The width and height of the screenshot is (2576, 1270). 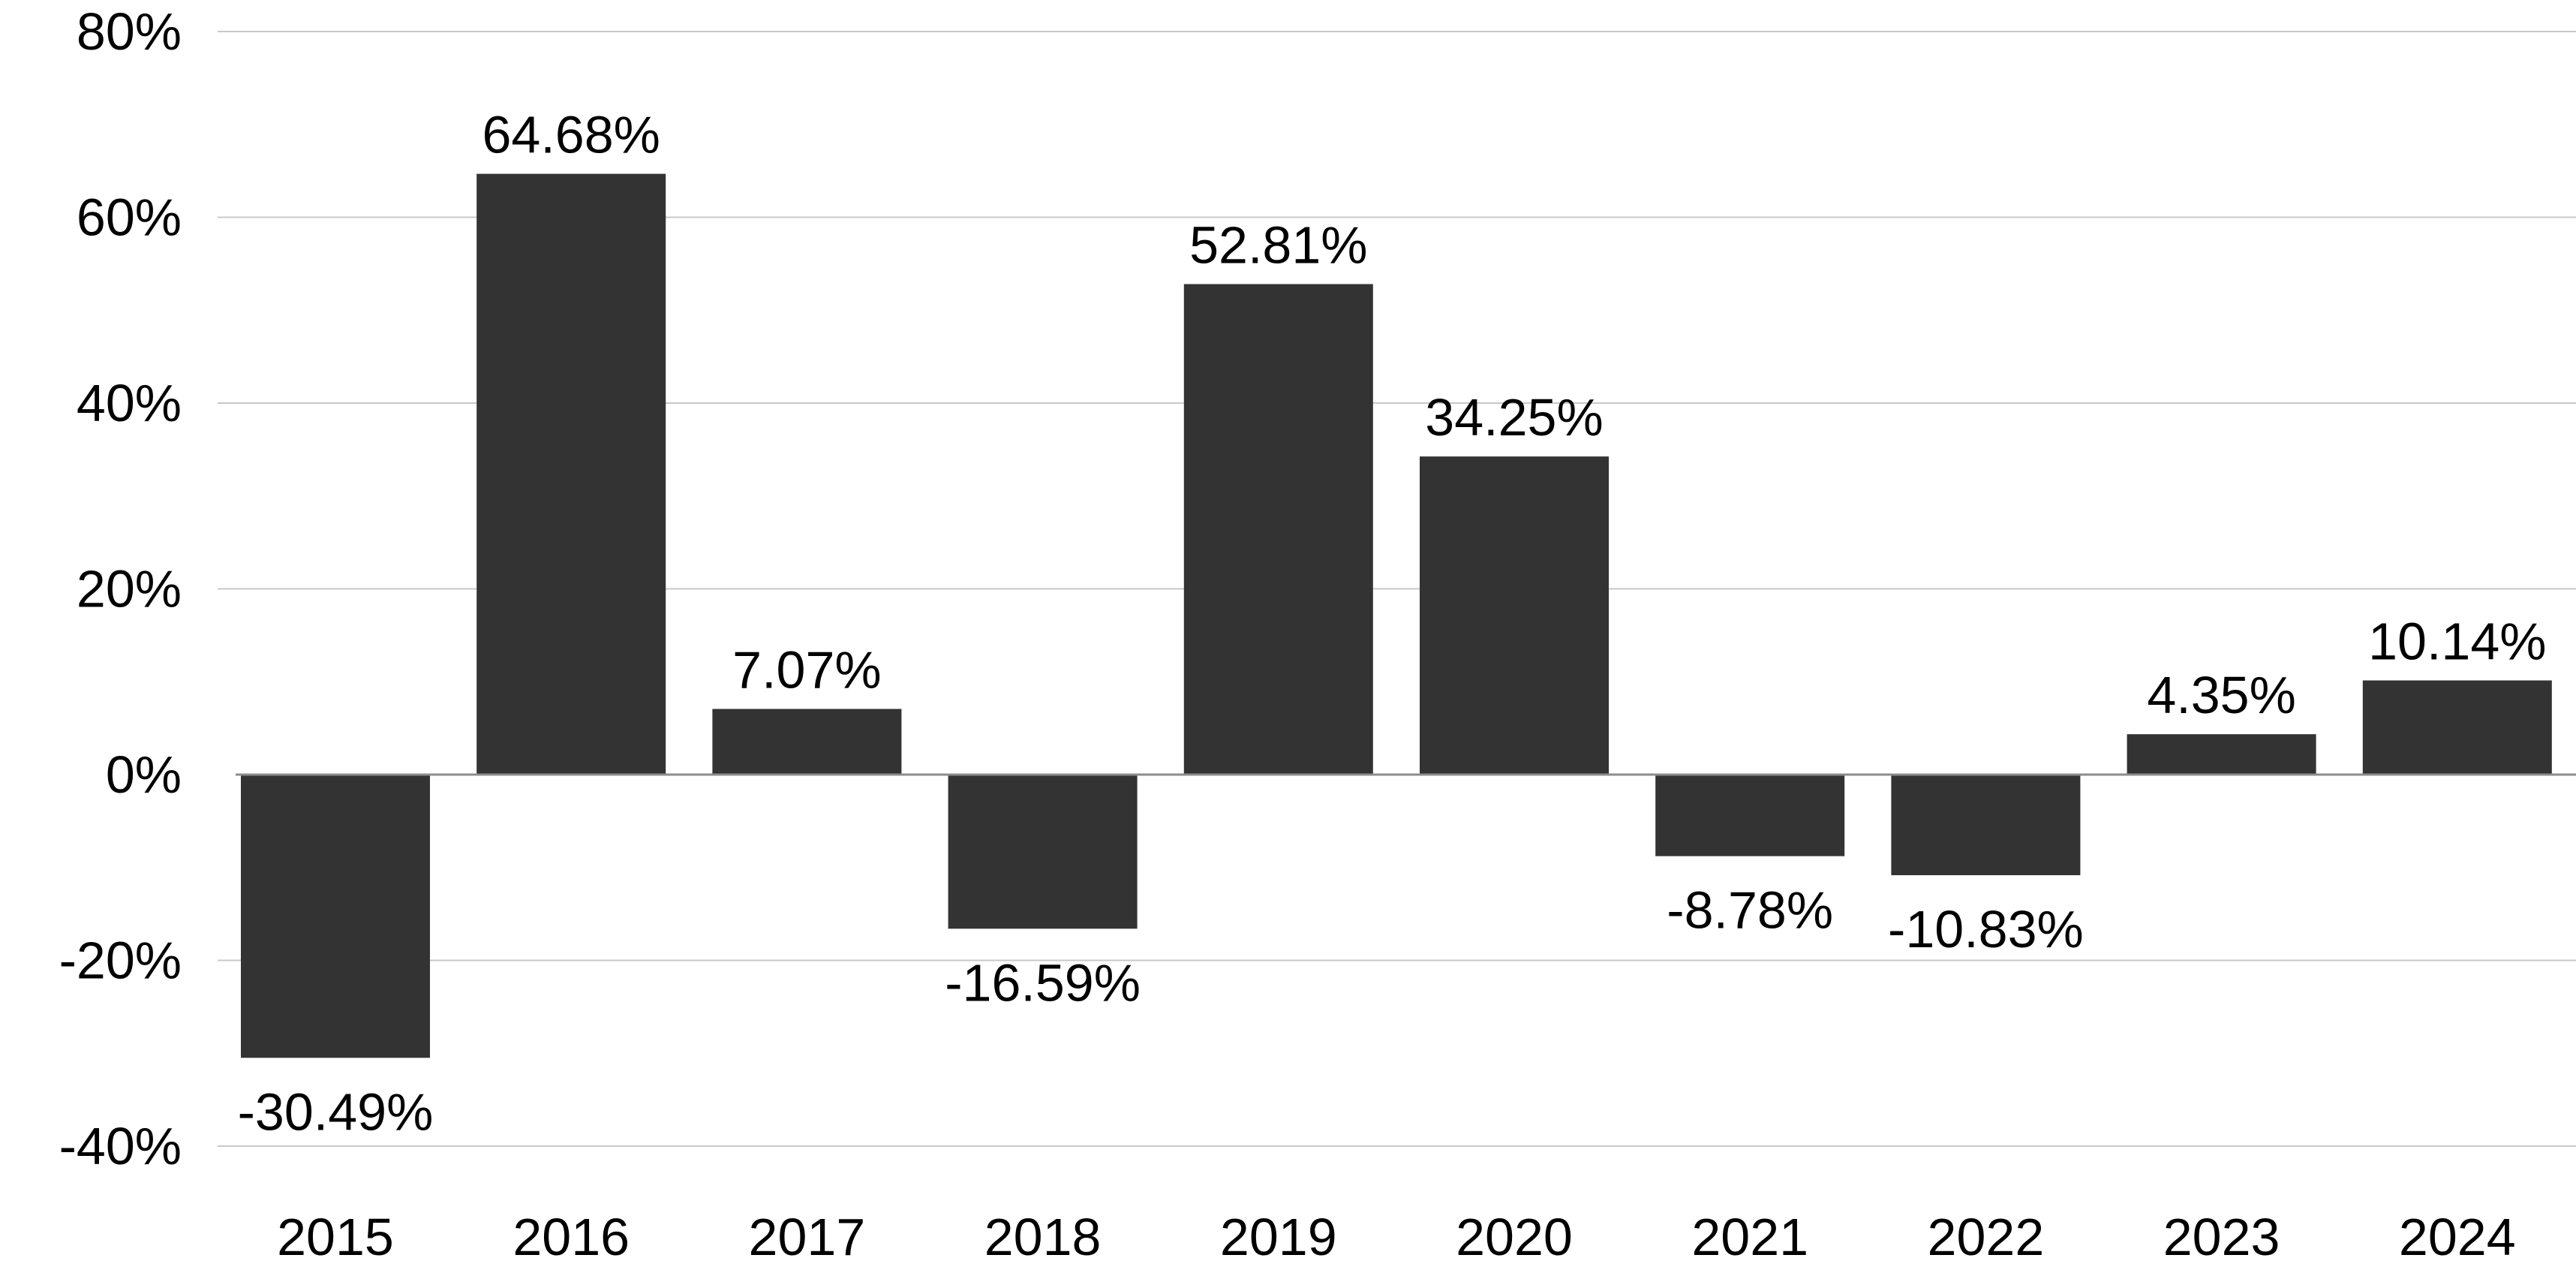 What do you see at coordinates (1750, 815) in the screenshot?
I see `bar-2021` at bounding box center [1750, 815].